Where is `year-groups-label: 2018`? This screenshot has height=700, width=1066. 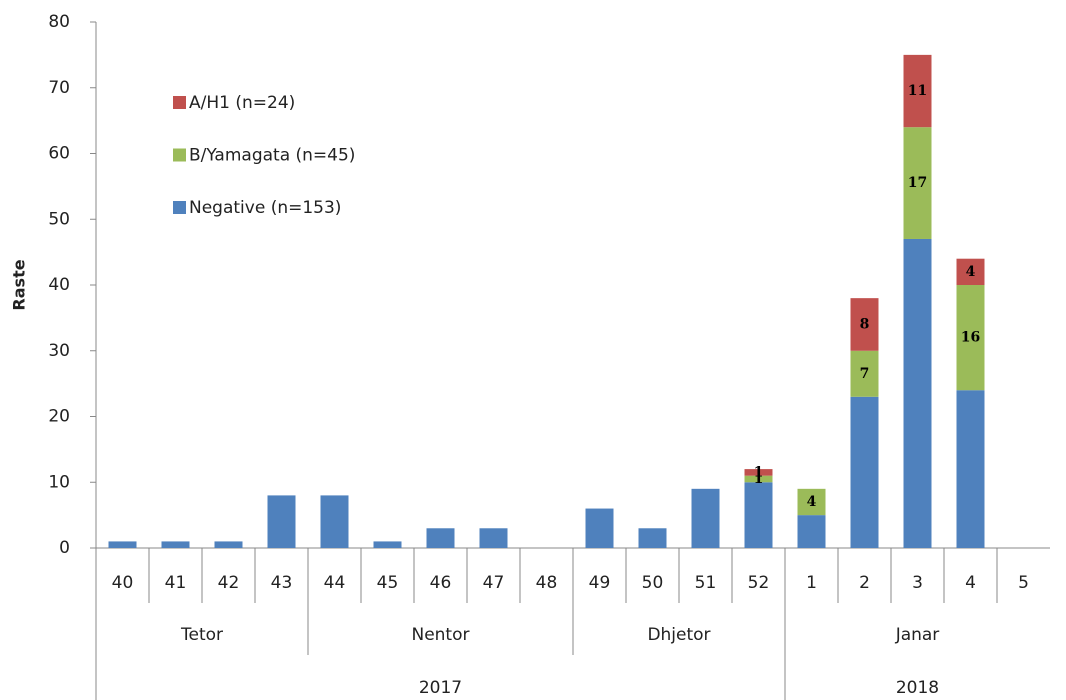
year-groups-label: 2018 is located at coordinates (917, 688).